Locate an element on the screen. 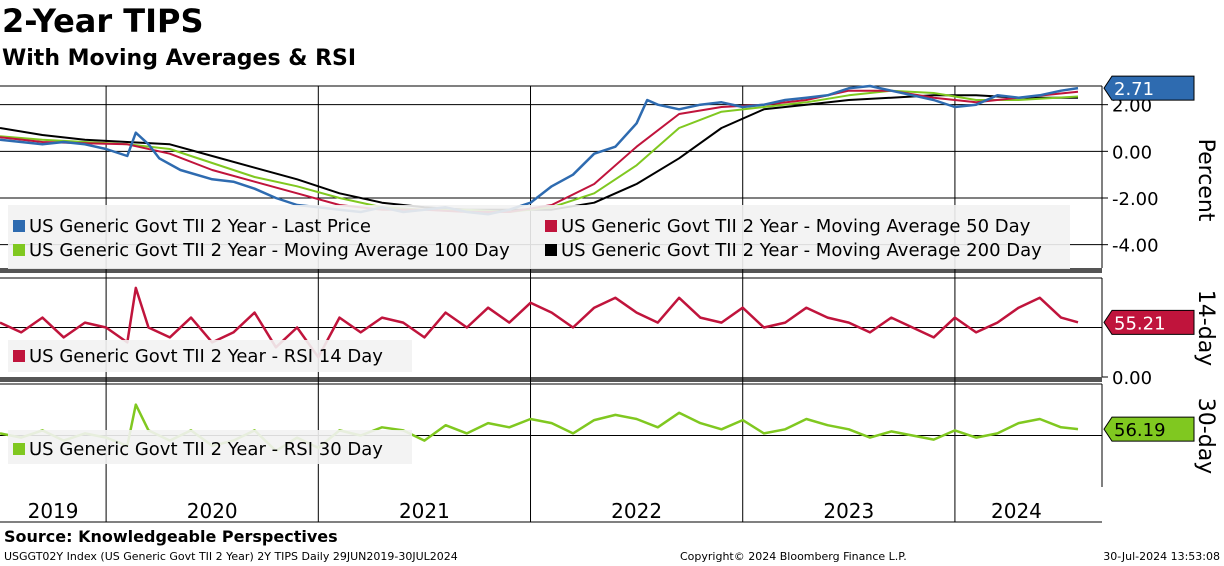 This screenshot has width=1224, height=566. series-line-rsi14 is located at coordinates (539, 322).